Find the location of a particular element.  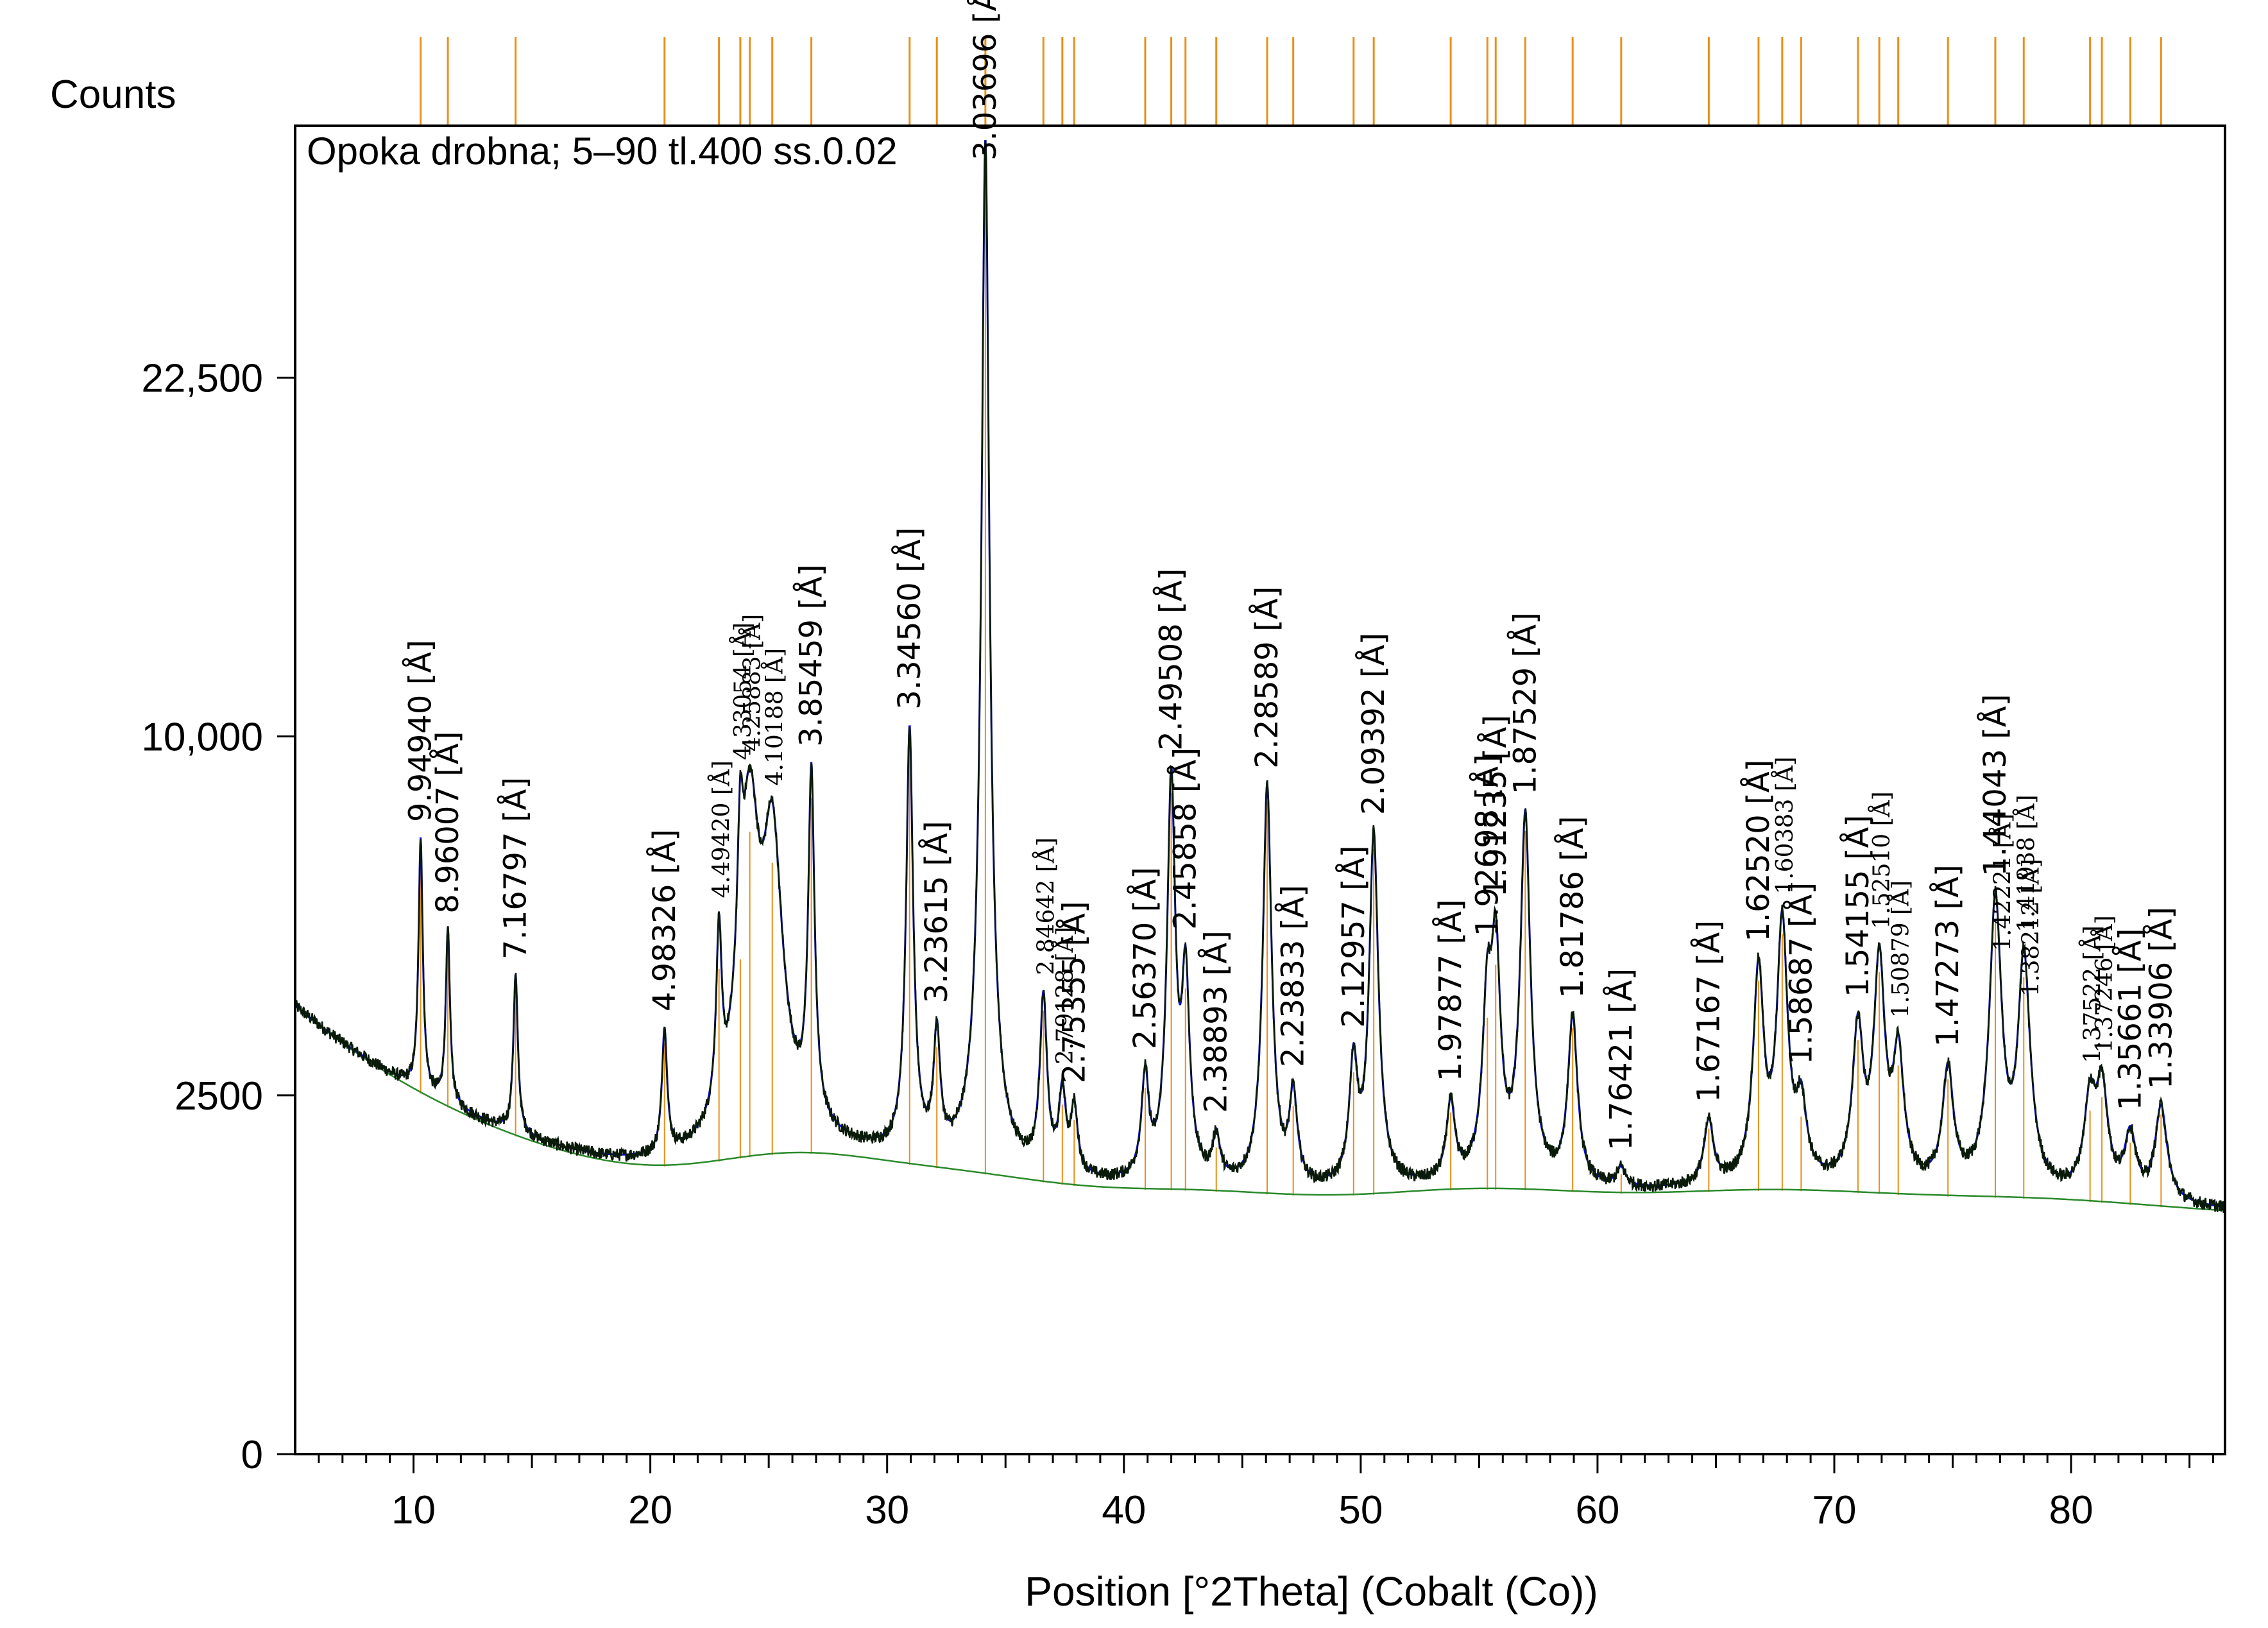

peak-label: 2.12957 [Å] is located at coordinates (1354, 937).